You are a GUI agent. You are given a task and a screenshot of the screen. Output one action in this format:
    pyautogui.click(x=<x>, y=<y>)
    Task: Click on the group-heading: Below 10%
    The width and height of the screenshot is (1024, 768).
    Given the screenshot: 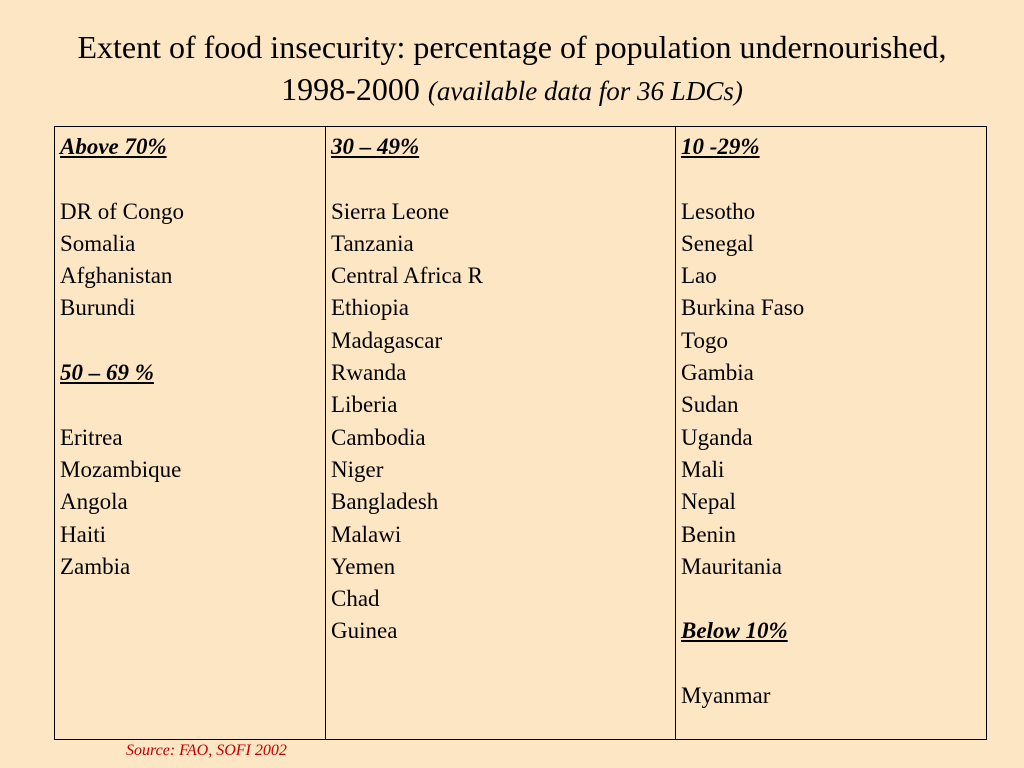 What is the action you would take?
    pyautogui.click(x=734, y=631)
    